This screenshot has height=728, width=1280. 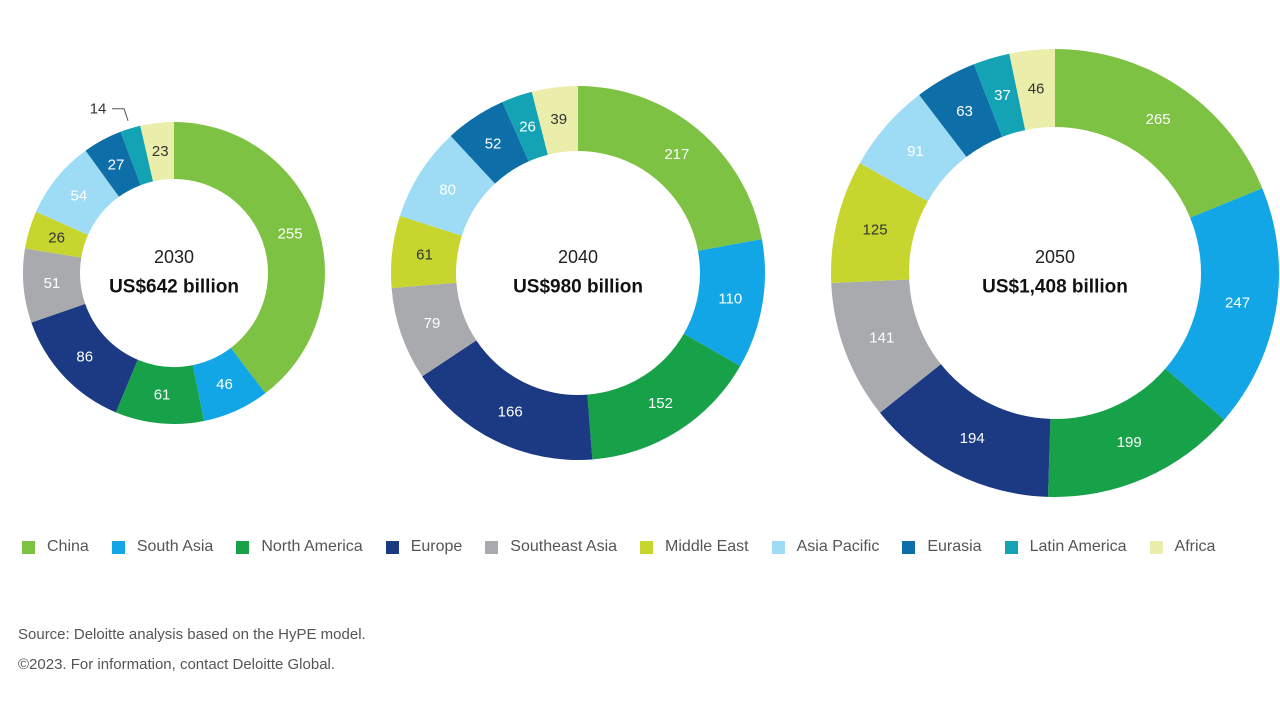 I want to click on legend-item: Middle East, so click(x=694, y=547).